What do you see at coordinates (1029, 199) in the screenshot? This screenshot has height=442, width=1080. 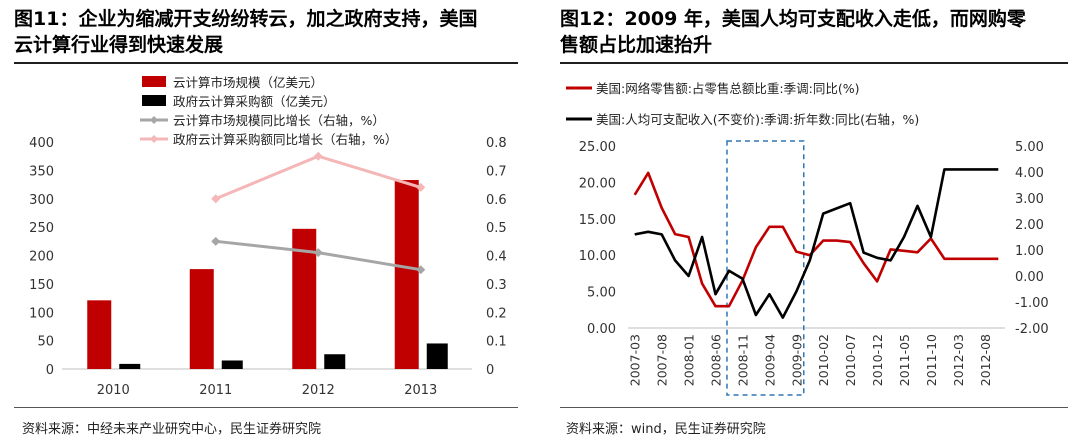 I see `y2-tick-label: 3.00` at bounding box center [1029, 199].